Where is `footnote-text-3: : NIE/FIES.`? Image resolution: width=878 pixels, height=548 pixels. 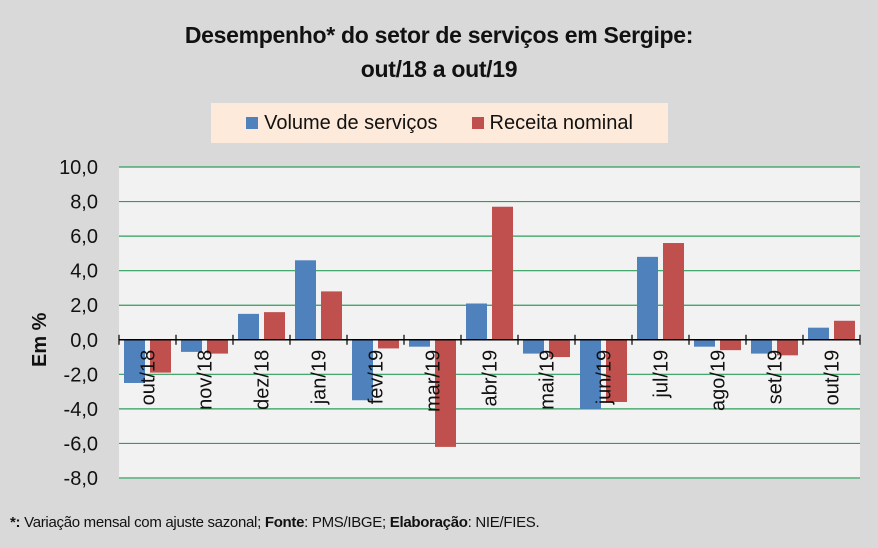 footnote-text-3: : NIE/FIES. is located at coordinates (503, 522).